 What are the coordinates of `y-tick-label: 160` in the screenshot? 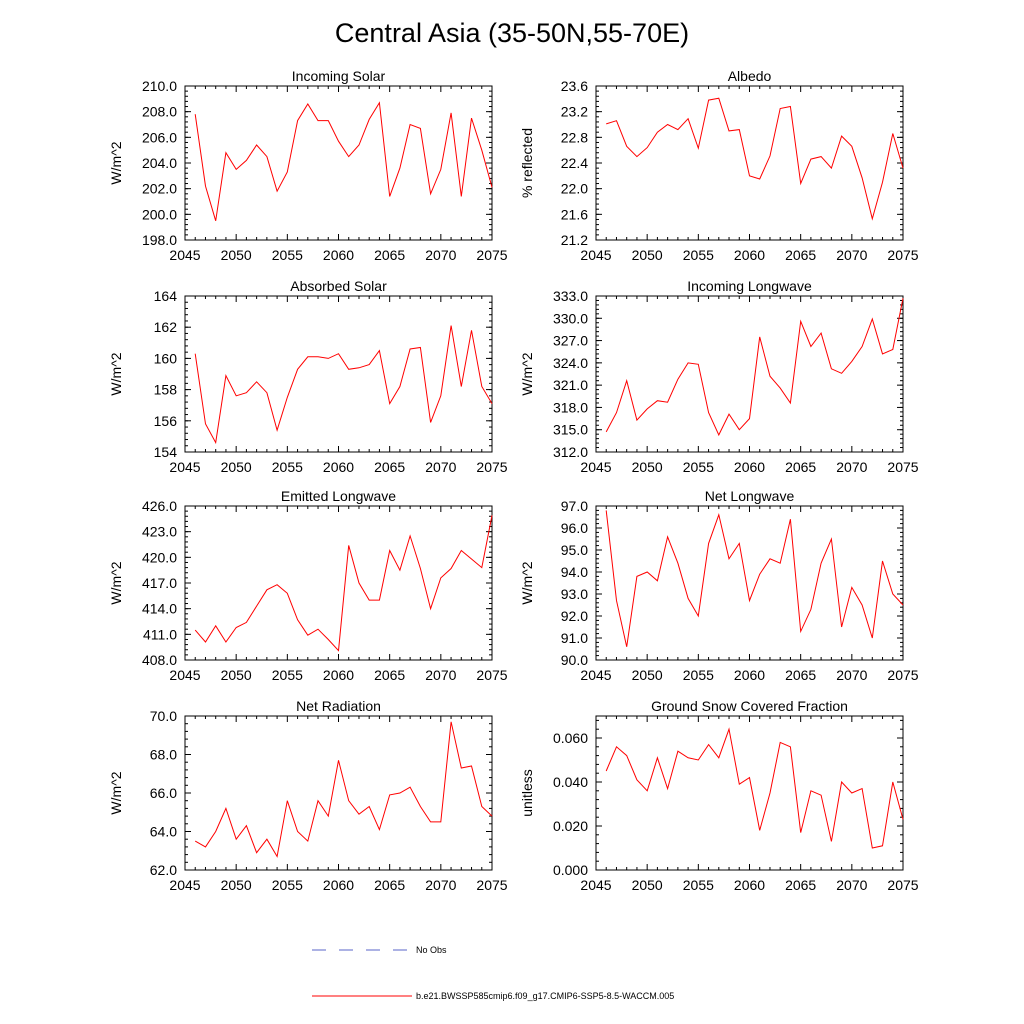 It's located at (166, 358).